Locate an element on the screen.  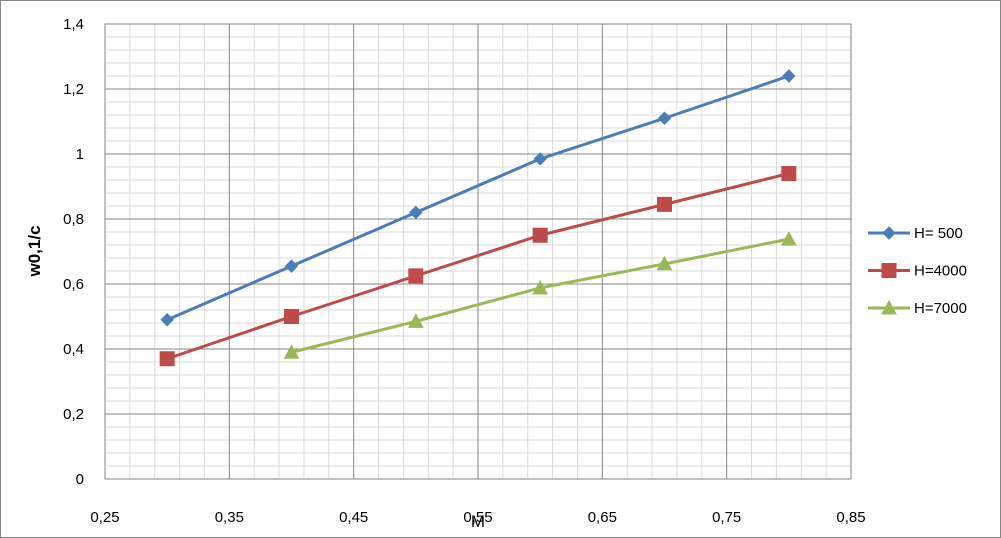
legend-entry: H=4000 is located at coordinates (917, 271).